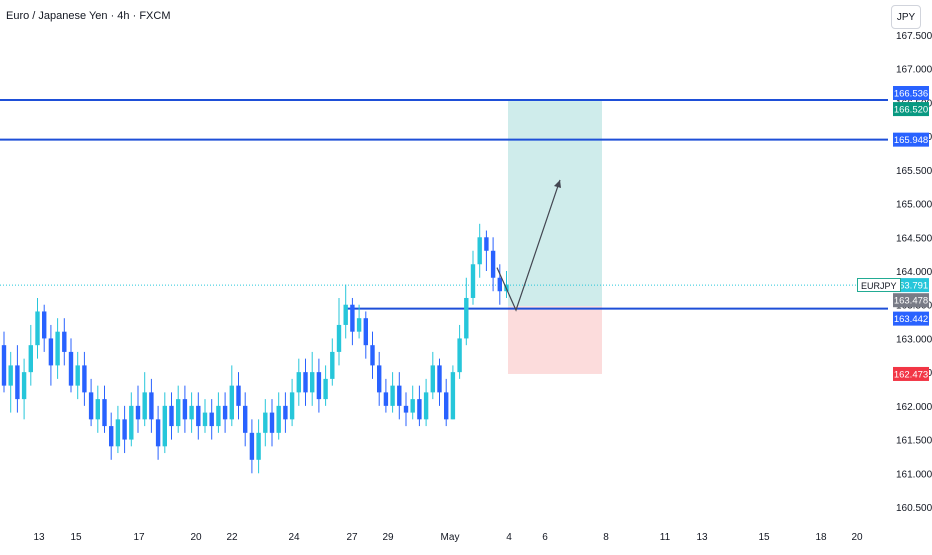  I want to click on price-tick-label: 167.000, so click(914, 70).